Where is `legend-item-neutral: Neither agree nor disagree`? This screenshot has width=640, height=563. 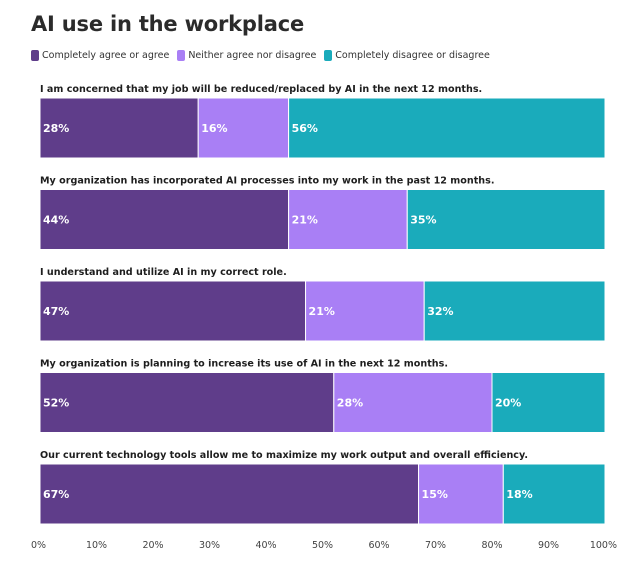 legend-item-neutral: Neither agree nor disagree is located at coordinates (246, 55).